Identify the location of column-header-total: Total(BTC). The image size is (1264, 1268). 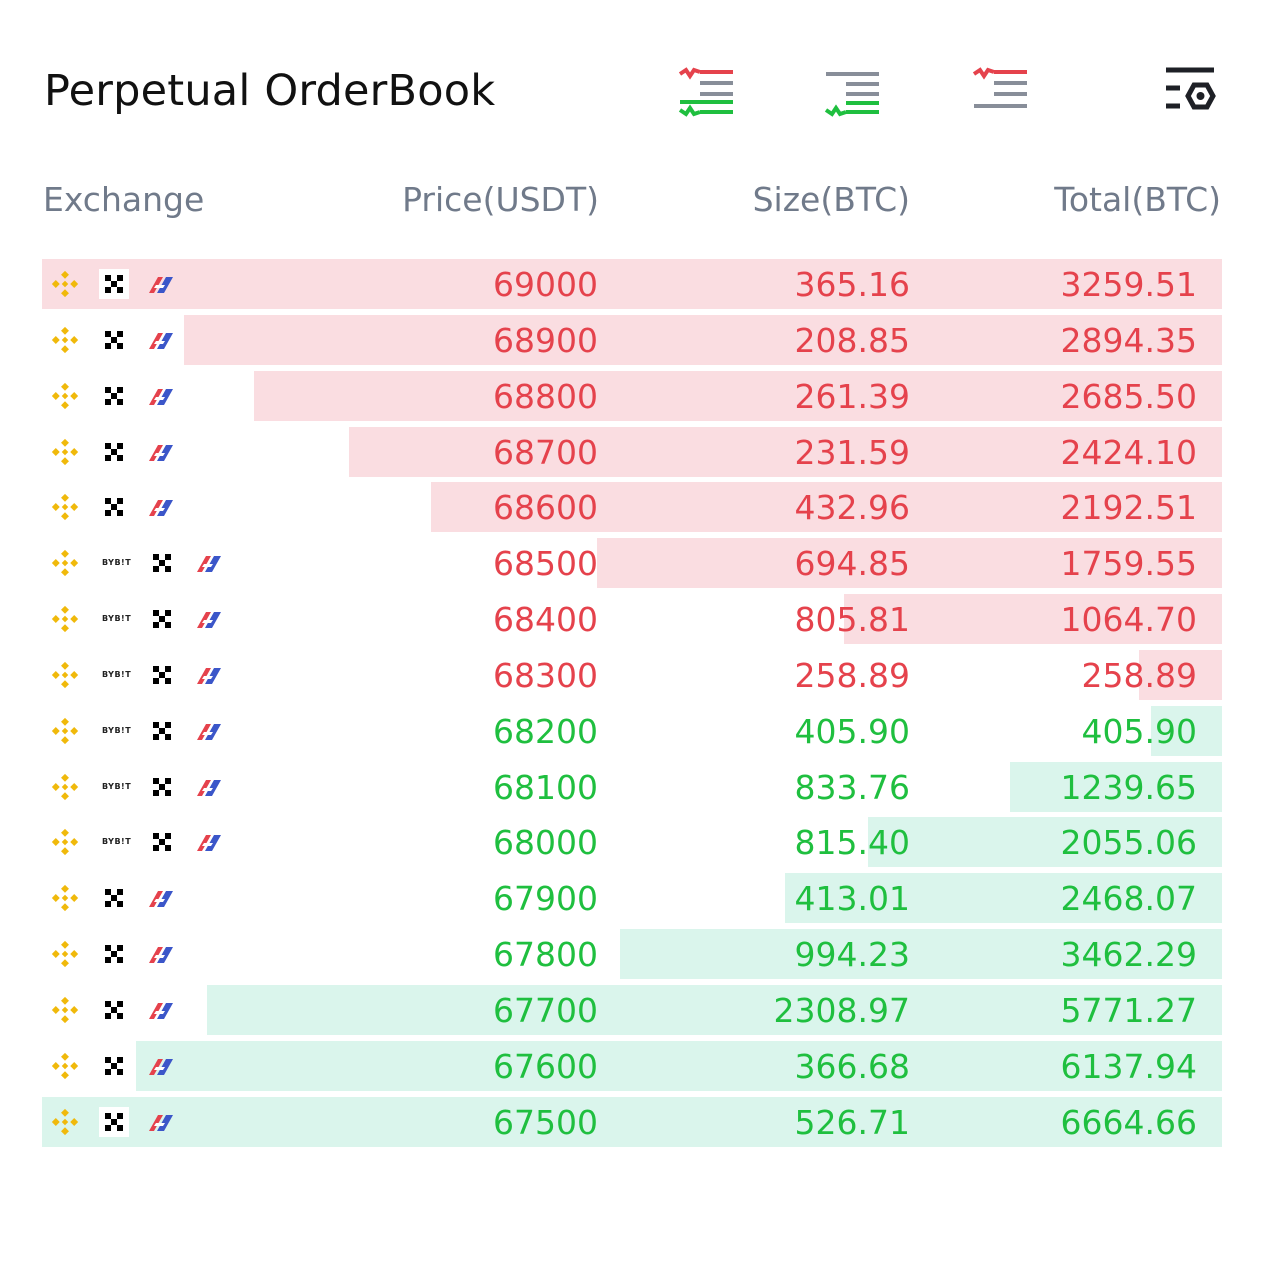
(1137, 199).